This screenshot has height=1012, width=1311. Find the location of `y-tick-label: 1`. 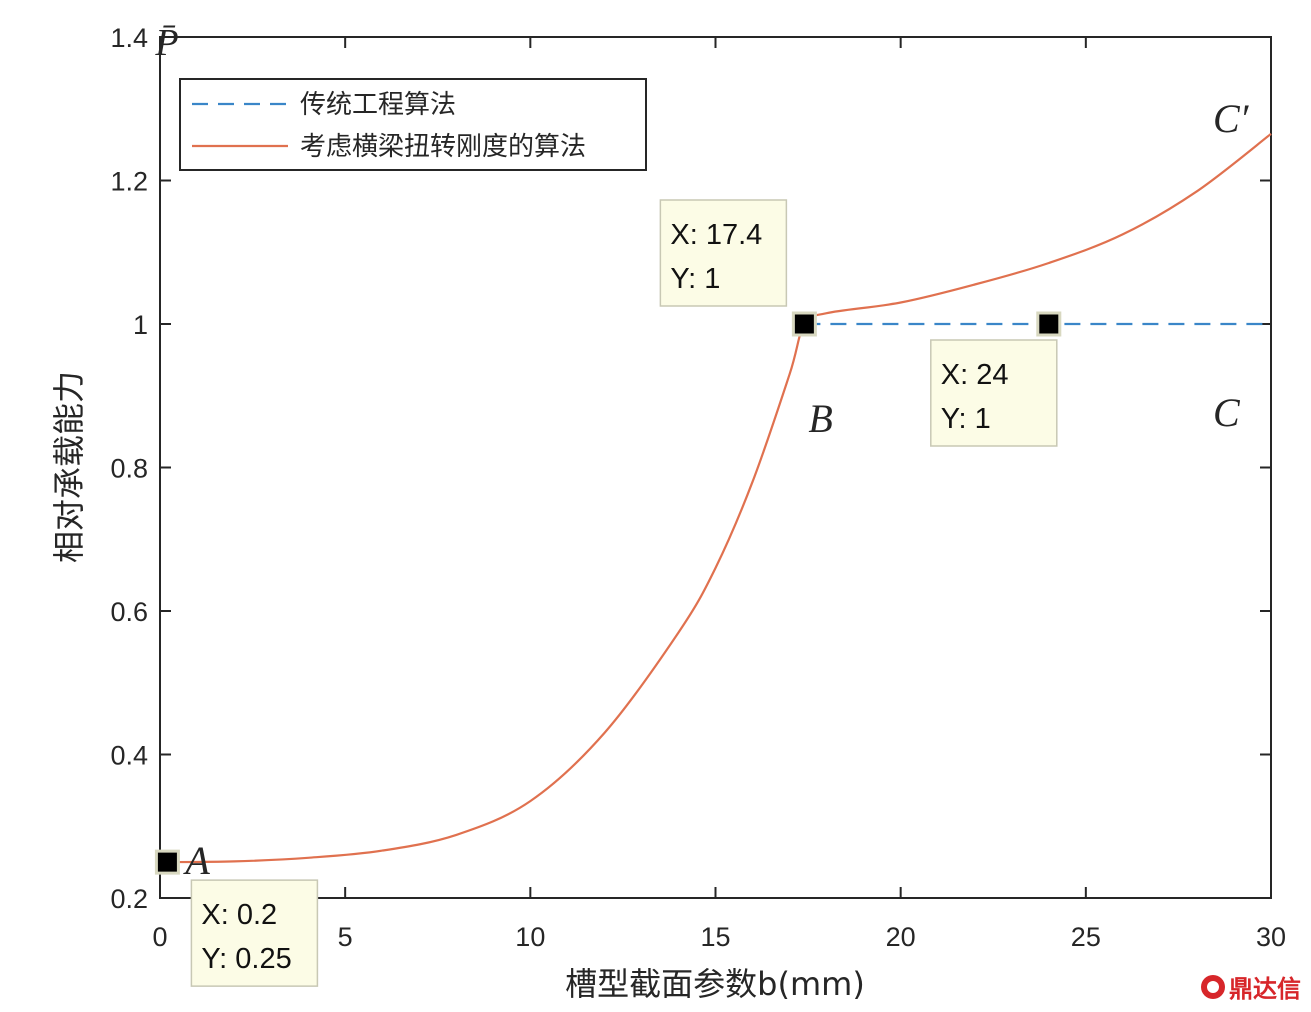

y-tick-label: 1 is located at coordinates (140, 325).